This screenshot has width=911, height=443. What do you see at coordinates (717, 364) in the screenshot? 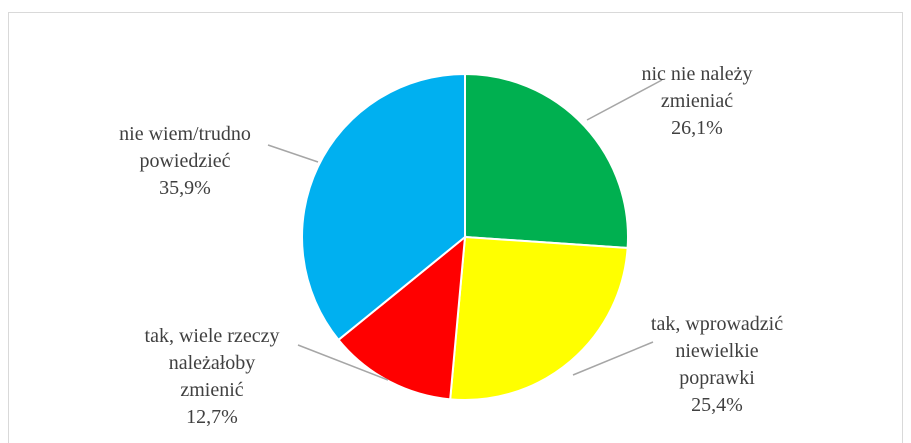
I see `slice-label-2: tak, wprowadzić niewielkie poprawki 25,4%` at bounding box center [717, 364].